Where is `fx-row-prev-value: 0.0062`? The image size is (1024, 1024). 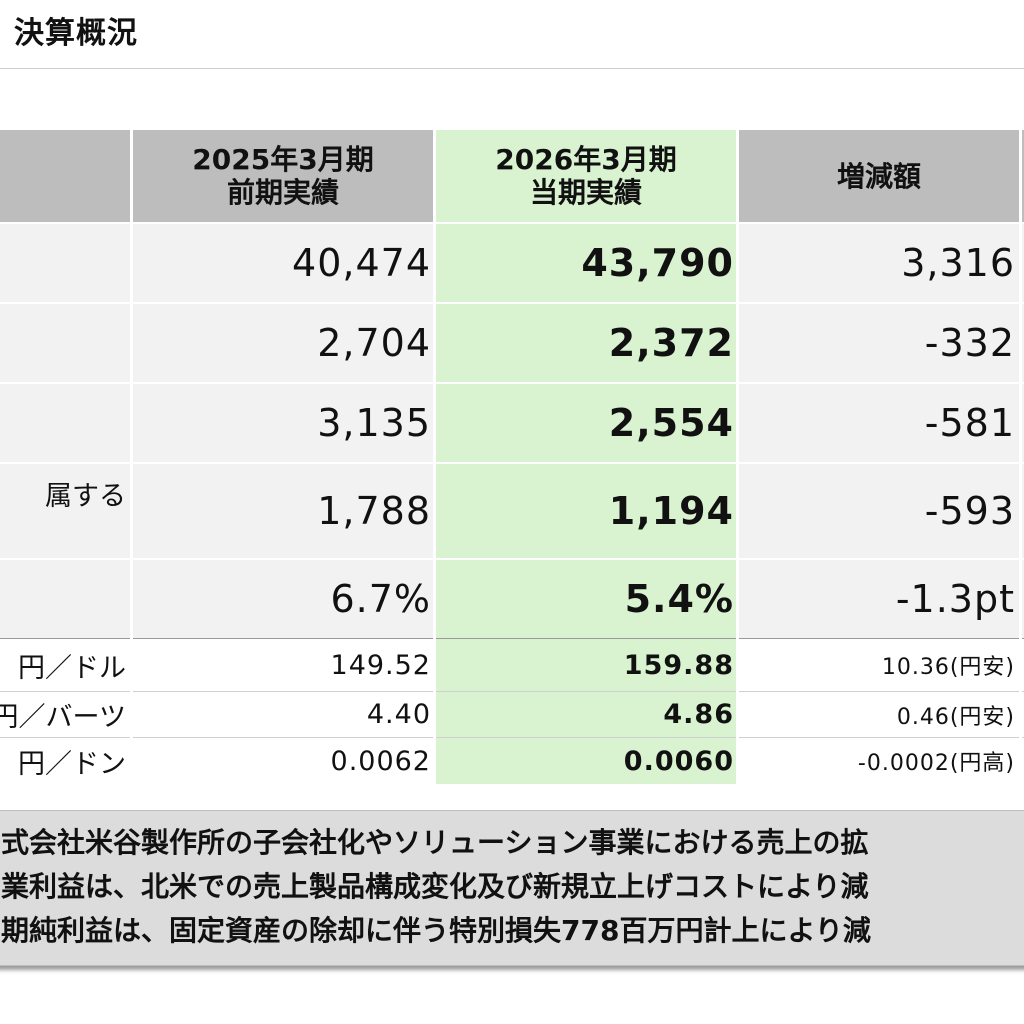
fx-row-prev-value: 0.0062 is located at coordinates (283, 761).